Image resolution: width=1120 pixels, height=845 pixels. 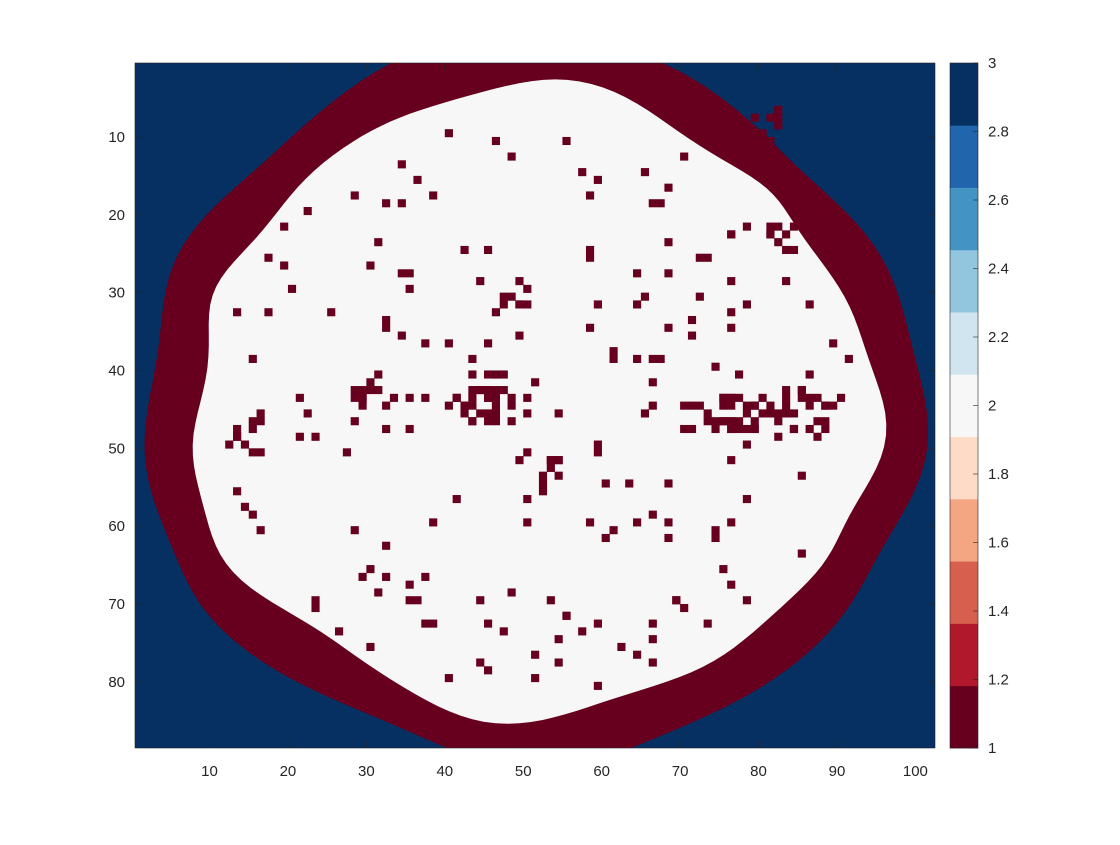 What do you see at coordinates (998, 200) in the screenshot?
I see `colorbar-tick-label: 2.6` at bounding box center [998, 200].